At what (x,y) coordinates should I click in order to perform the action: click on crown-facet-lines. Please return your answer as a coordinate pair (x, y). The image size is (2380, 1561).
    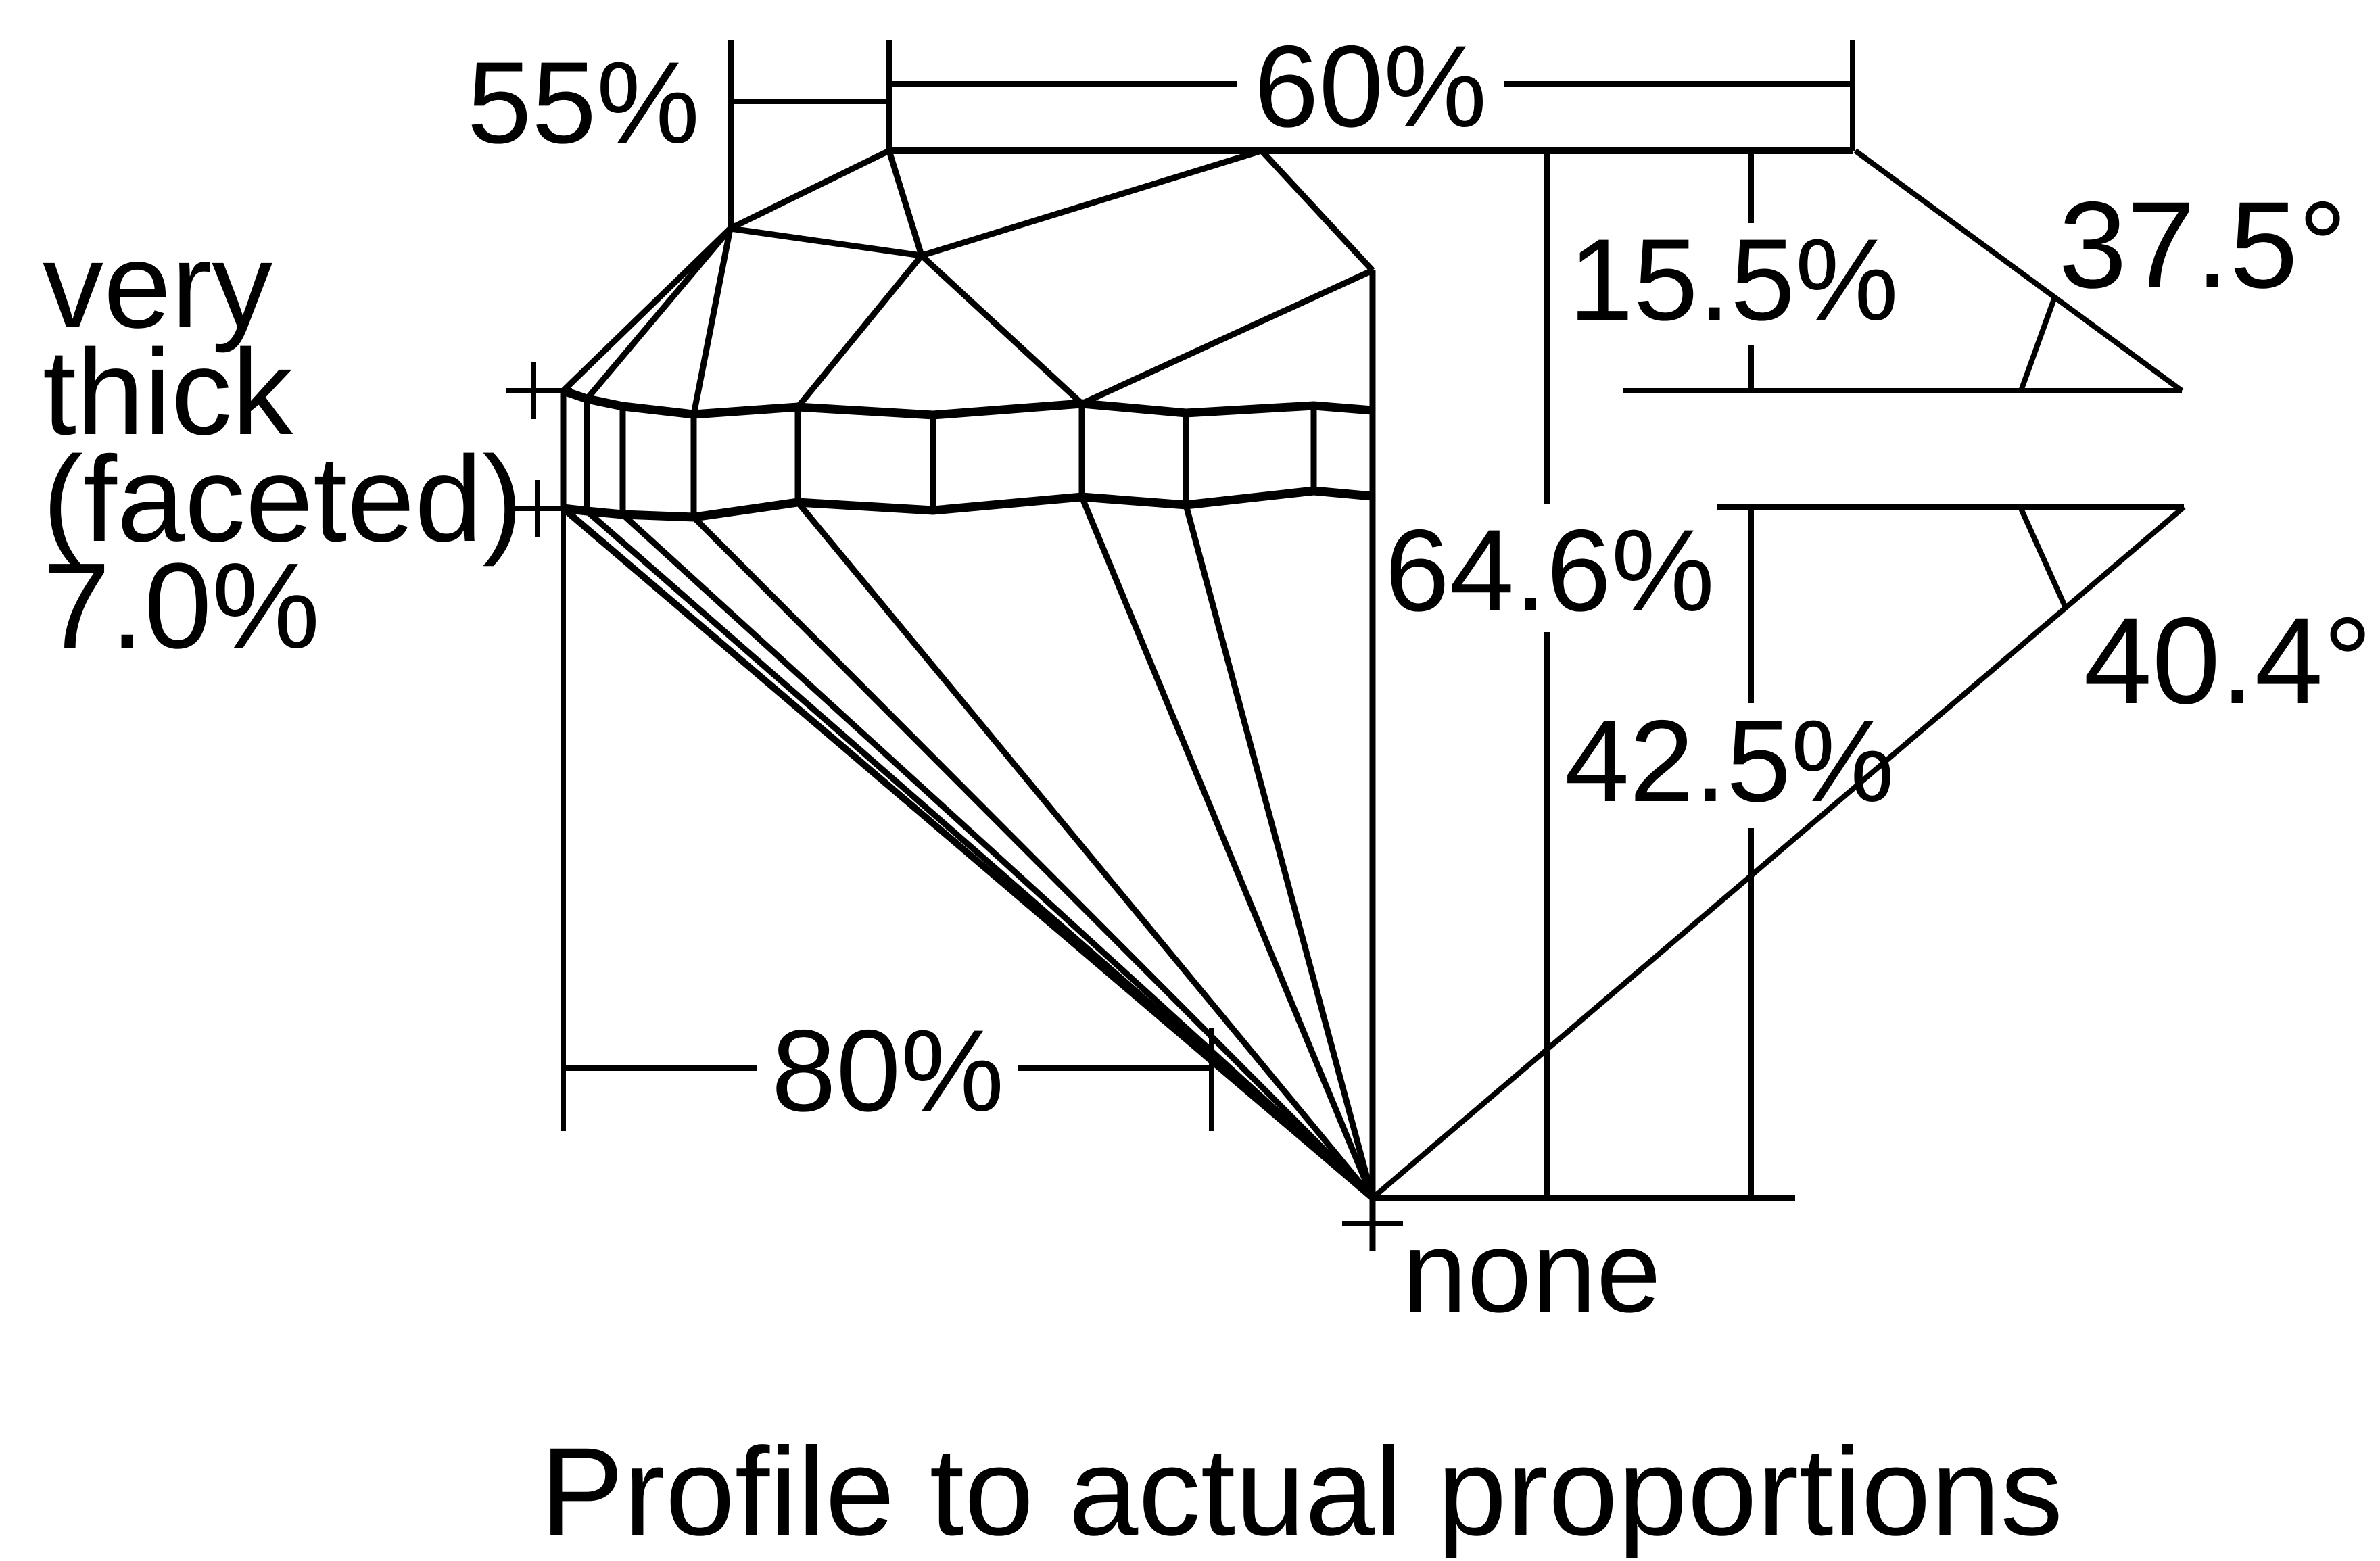
    Looking at the image, I should click on (968, 281).